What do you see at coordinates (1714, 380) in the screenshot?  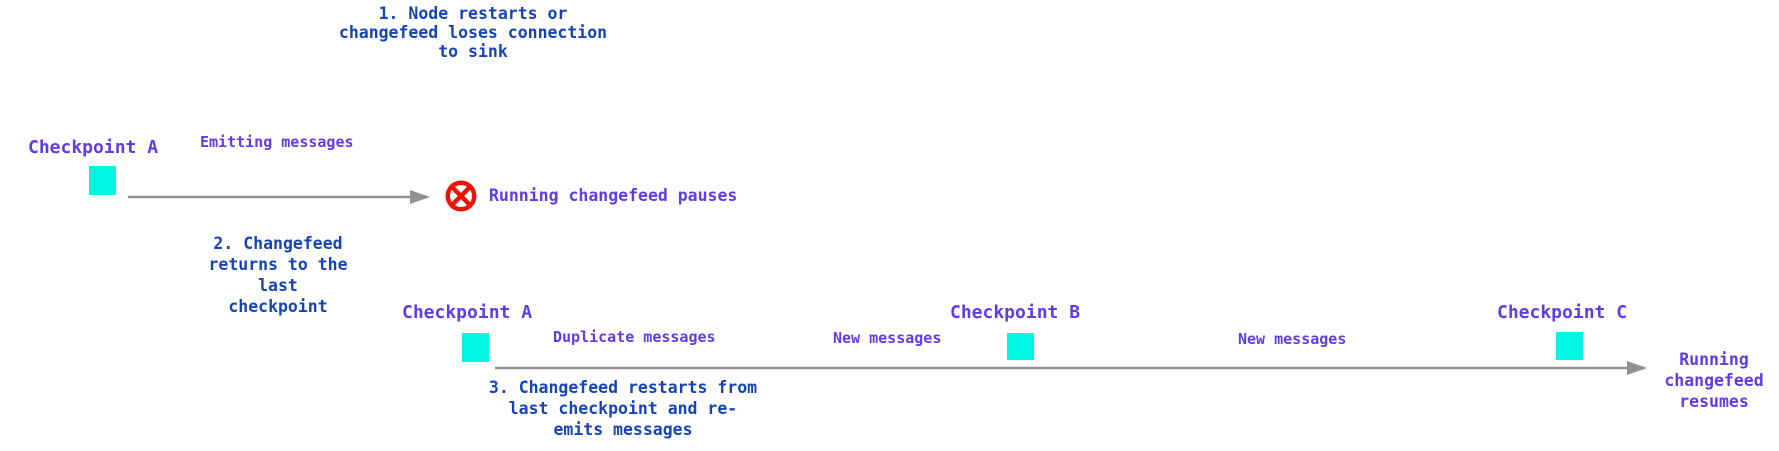 I see `running-changefeed-resumes-label: Running changefeed resumes` at bounding box center [1714, 380].